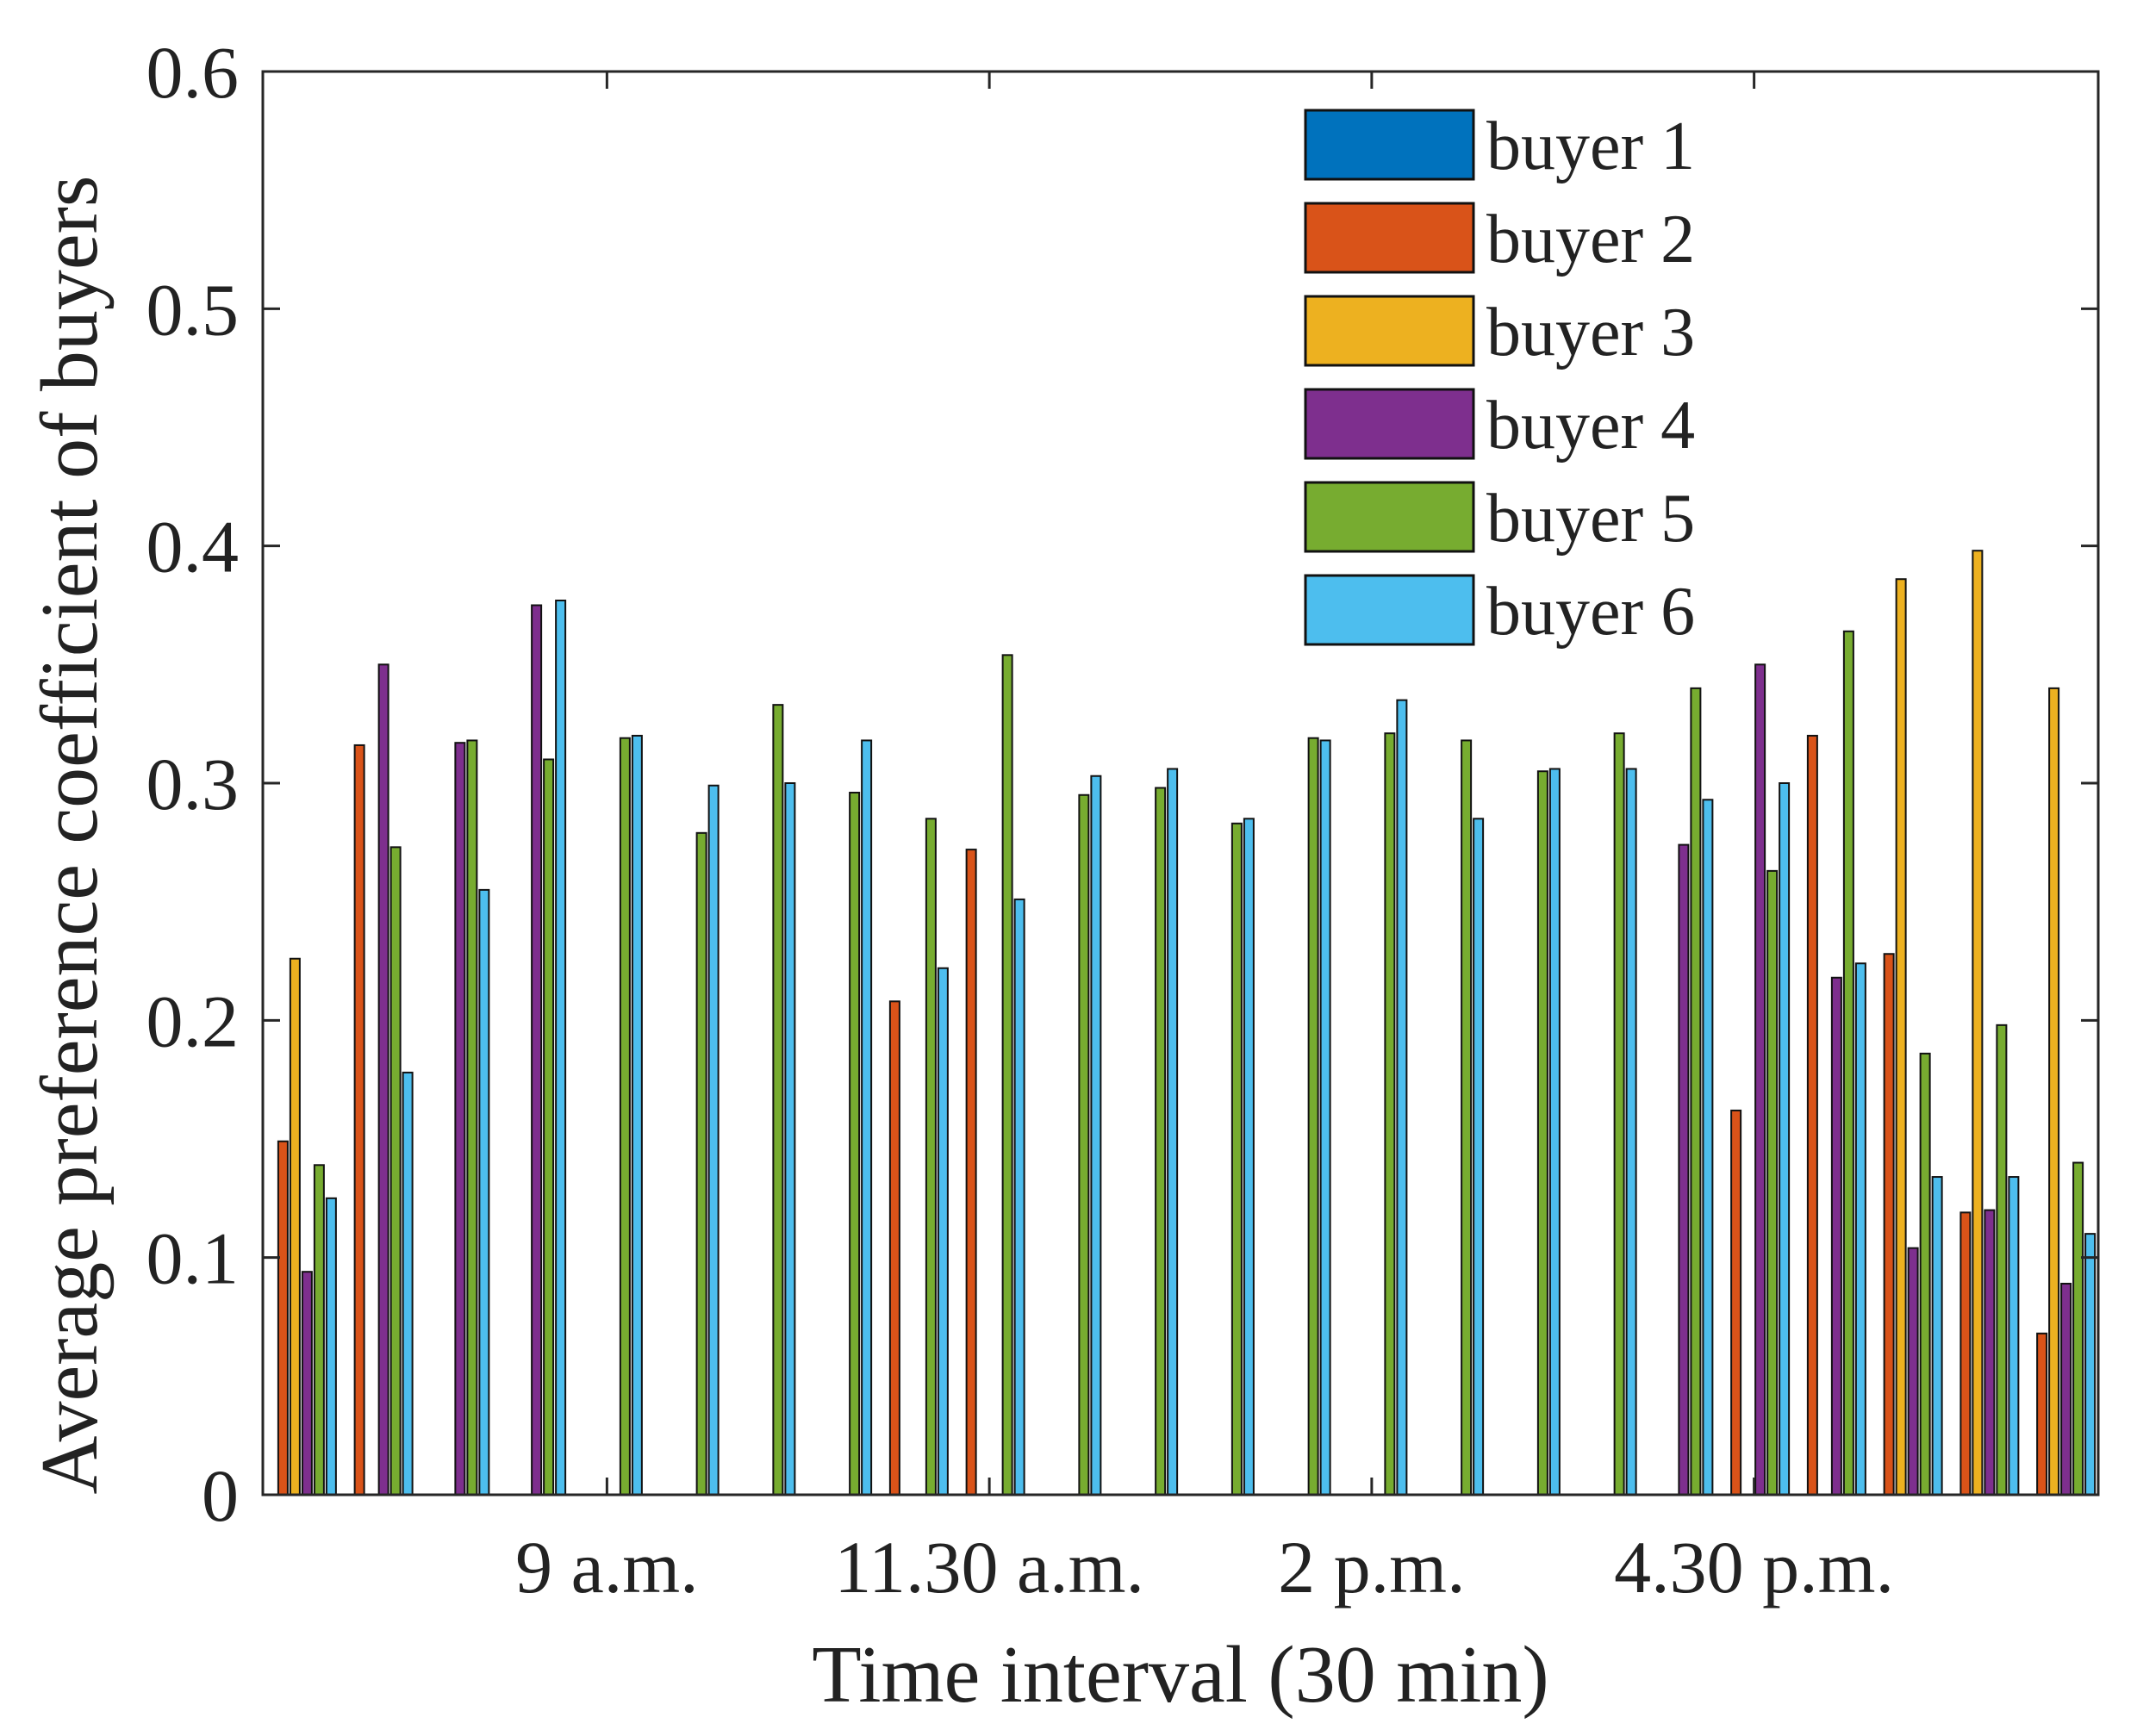 The height and width of the screenshot is (1736, 2137). What do you see at coordinates (193, 310) in the screenshot?
I see `y-tick-label: 0.5` at bounding box center [193, 310].